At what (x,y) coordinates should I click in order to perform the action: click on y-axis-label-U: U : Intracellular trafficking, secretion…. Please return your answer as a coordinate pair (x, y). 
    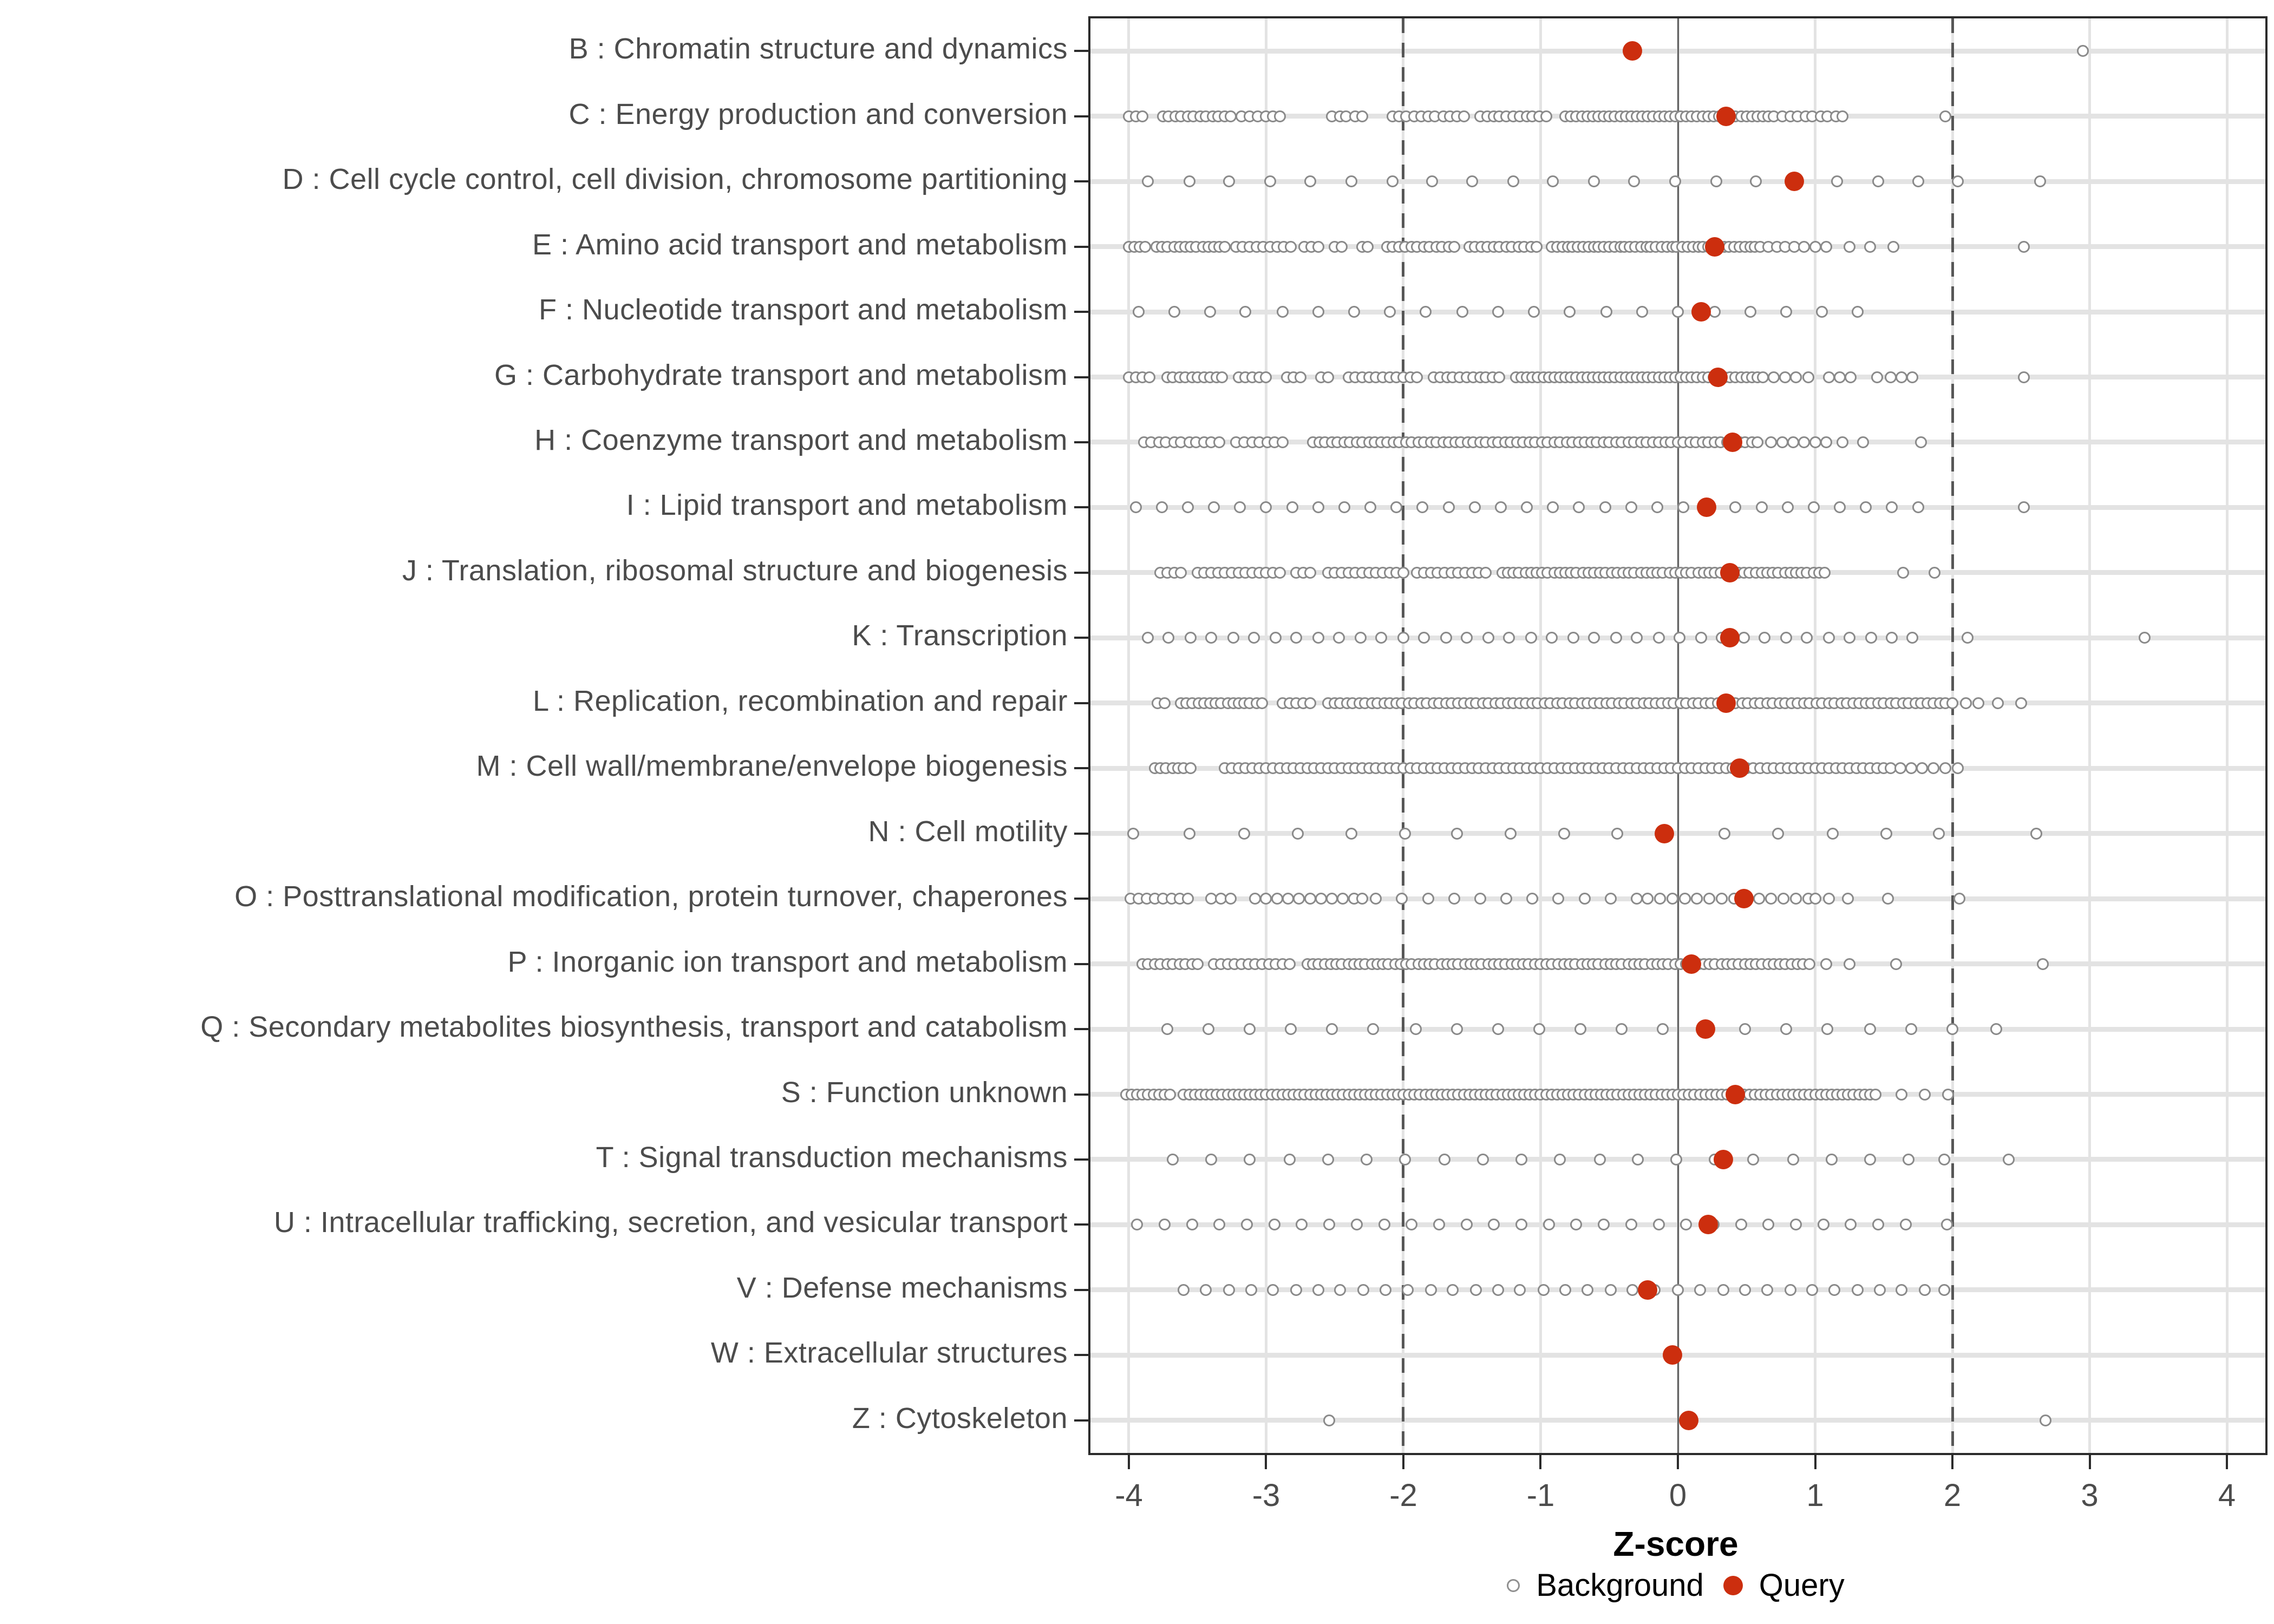
    Looking at the image, I should click on (670, 1222).